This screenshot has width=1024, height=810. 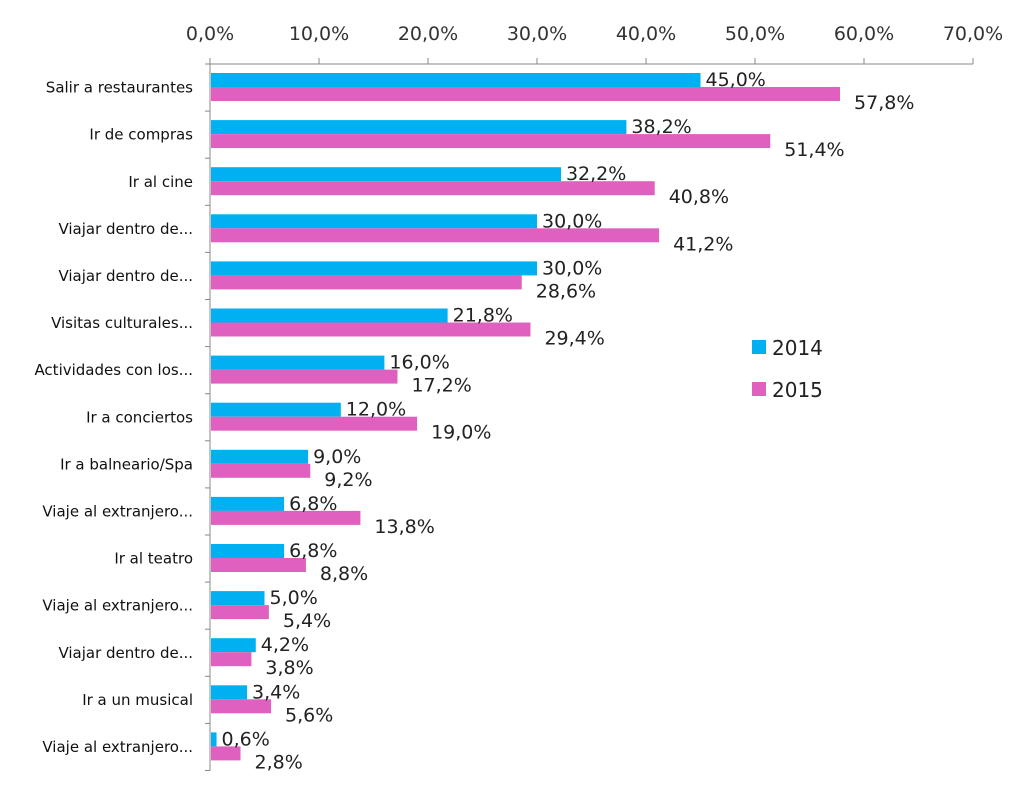 I want to click on legend-swatch-2015, so click(x=759, y=389).